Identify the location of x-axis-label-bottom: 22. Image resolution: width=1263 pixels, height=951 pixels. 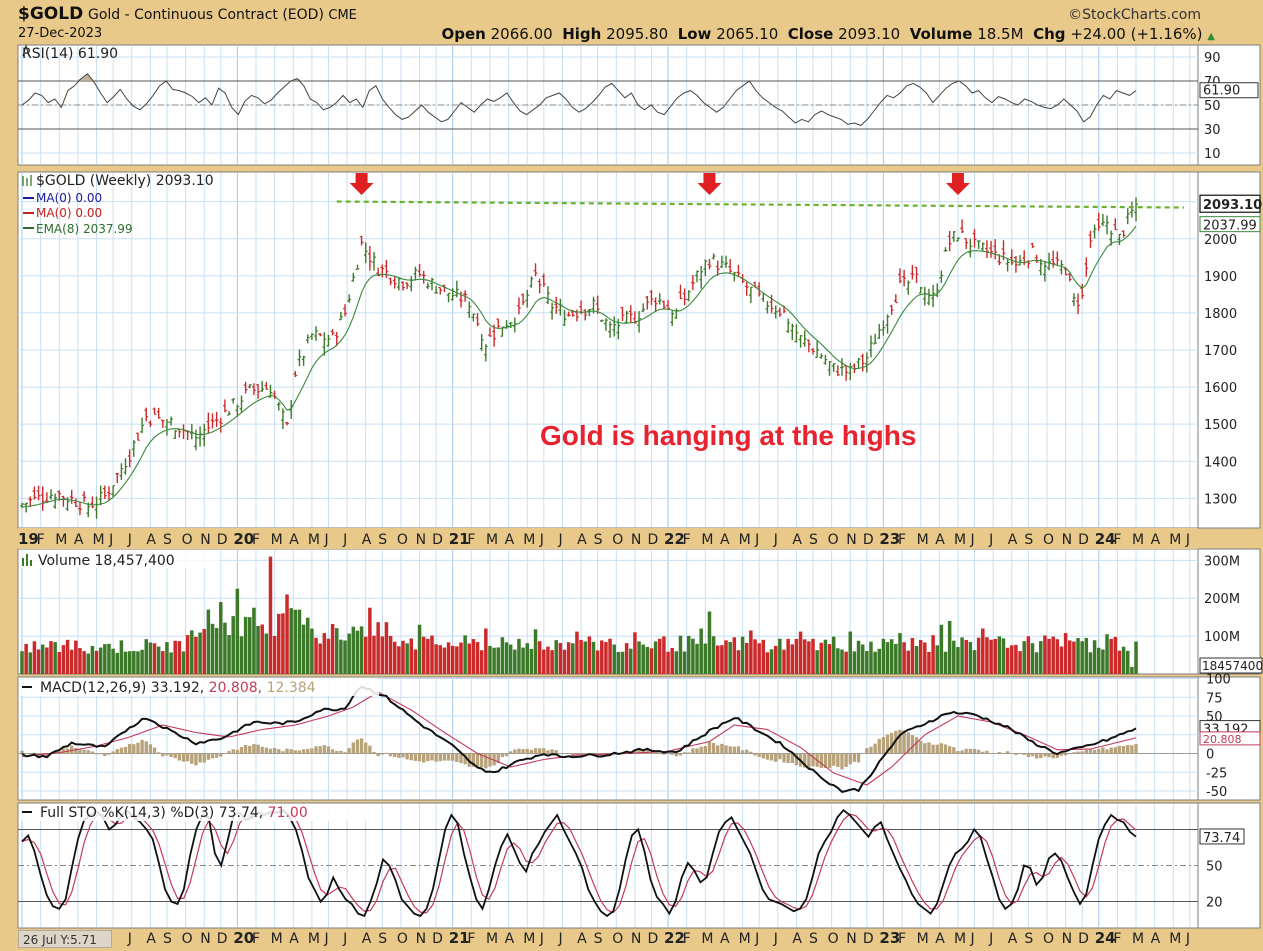
(674, 938).